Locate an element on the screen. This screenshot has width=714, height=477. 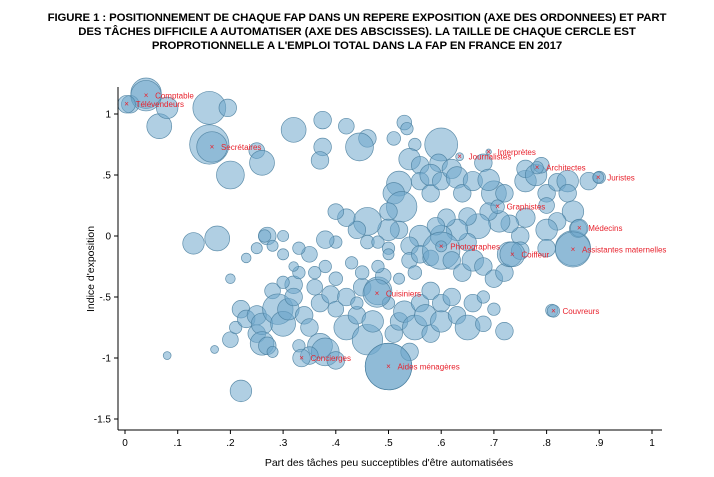
y-axis-label: Indice d'exposition is located at coordinates (91, 269).